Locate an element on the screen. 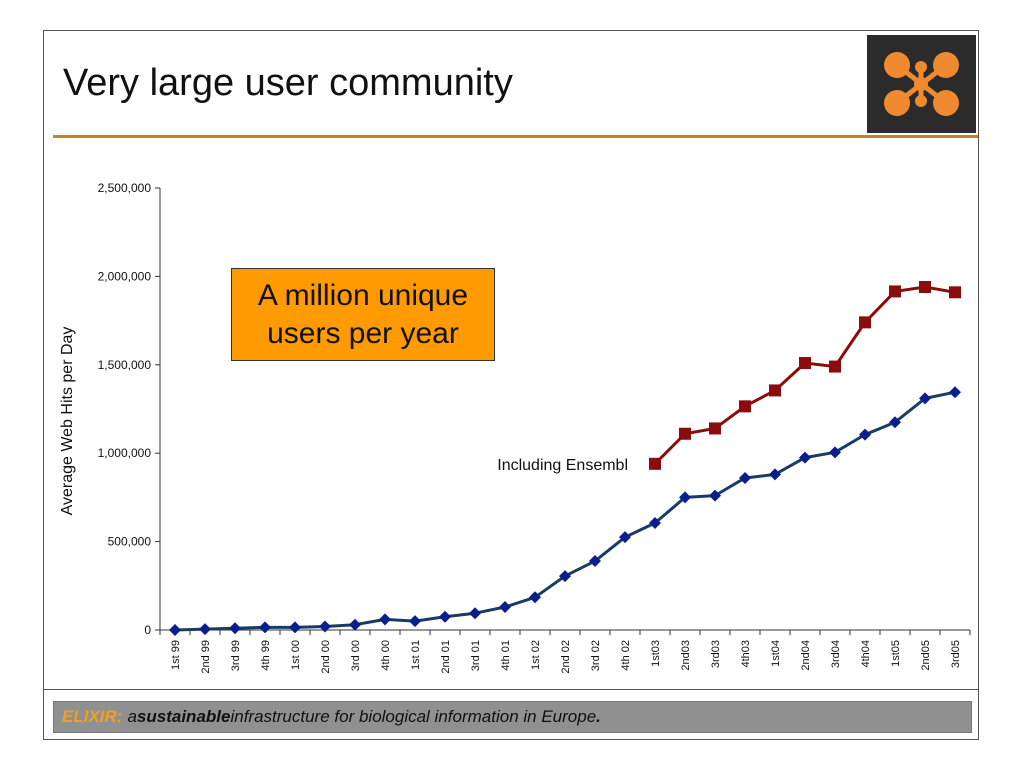  x-tick-label: 1st 01 is located at coordinates (416, 655).